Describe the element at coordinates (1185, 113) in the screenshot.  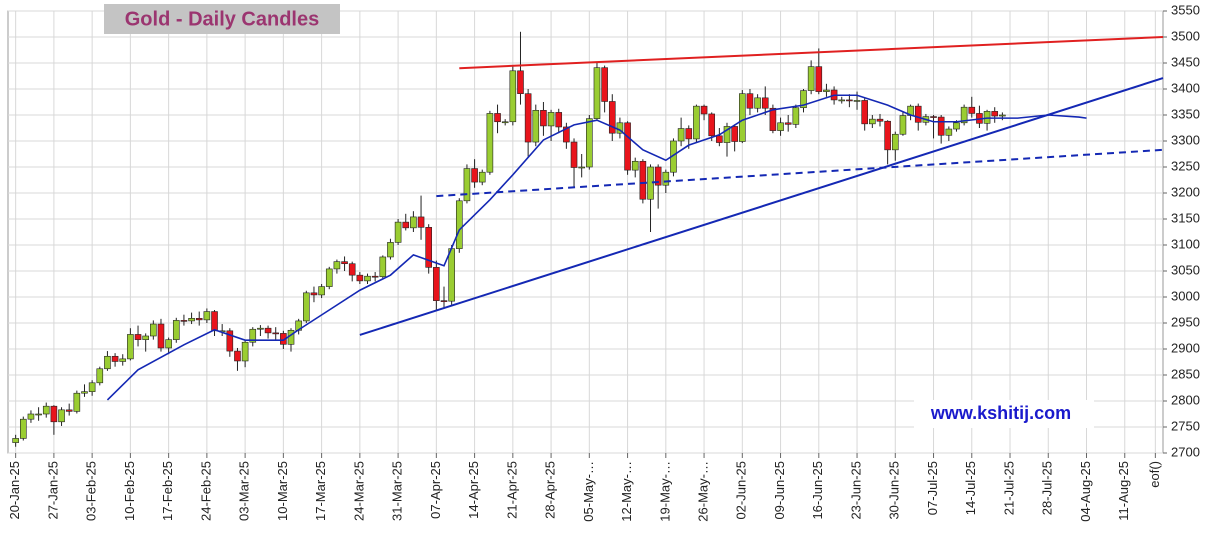
I see `y-tick-label: 3350` at that location.